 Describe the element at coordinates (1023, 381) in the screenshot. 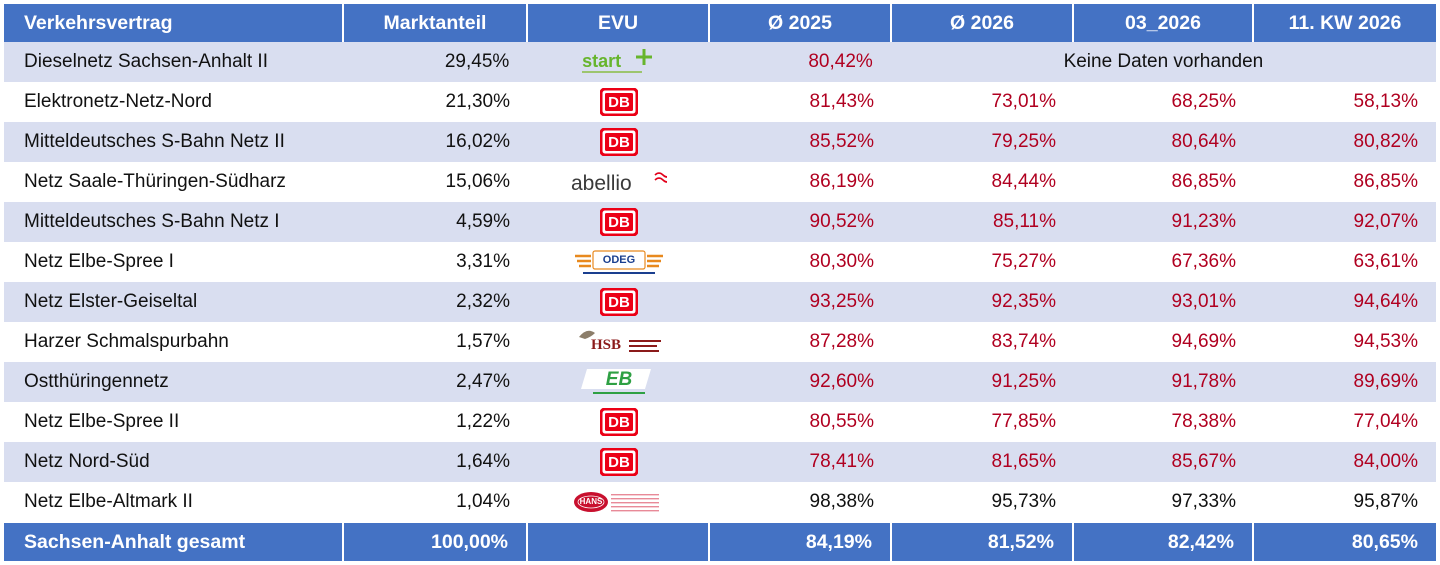

I see `value-avg-2026: 91,25%` at that location.